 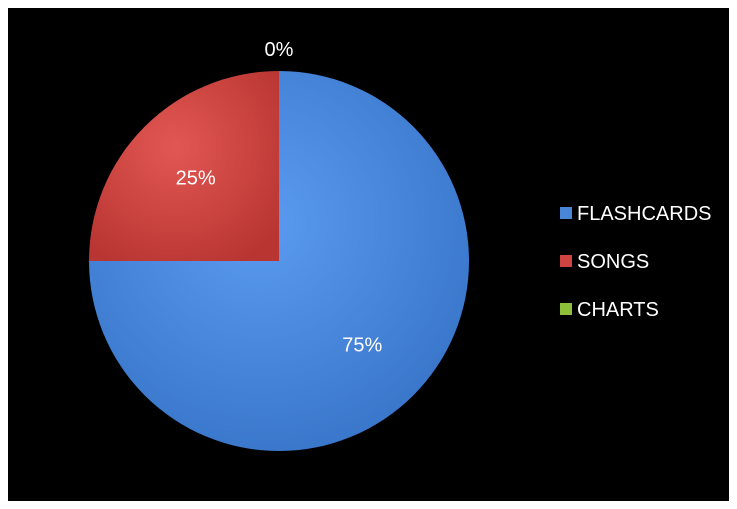 What do you see at coordinates (362, 345) in the screenshot?
I see `data-label-flashcards: 75%` at bounding box center [362, 345].